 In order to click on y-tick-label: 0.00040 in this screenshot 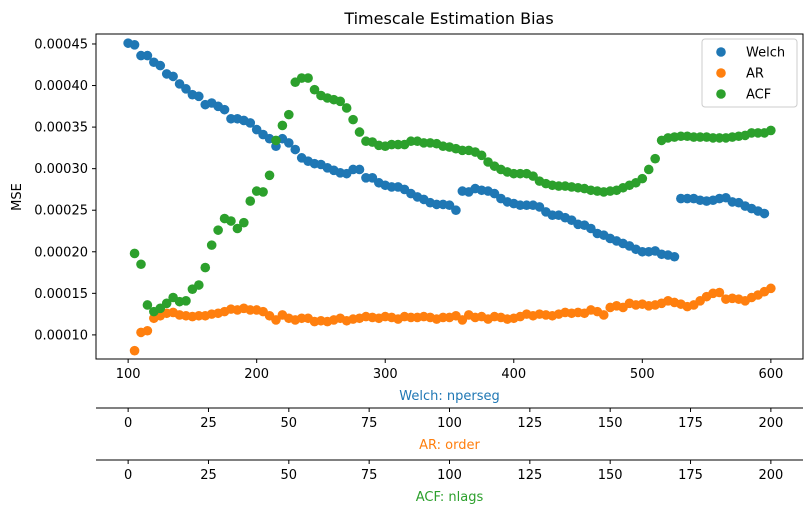, I will do `click(61, 86)`.